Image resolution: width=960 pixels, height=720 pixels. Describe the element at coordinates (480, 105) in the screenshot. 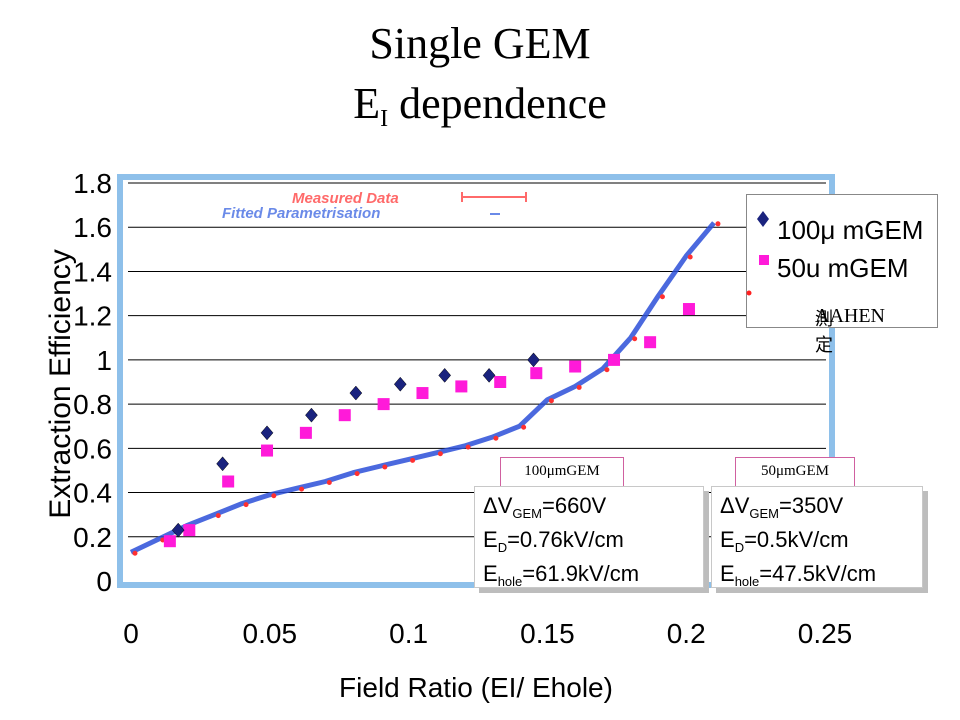

I see `slide-subtitle: EI dependence` at that location.